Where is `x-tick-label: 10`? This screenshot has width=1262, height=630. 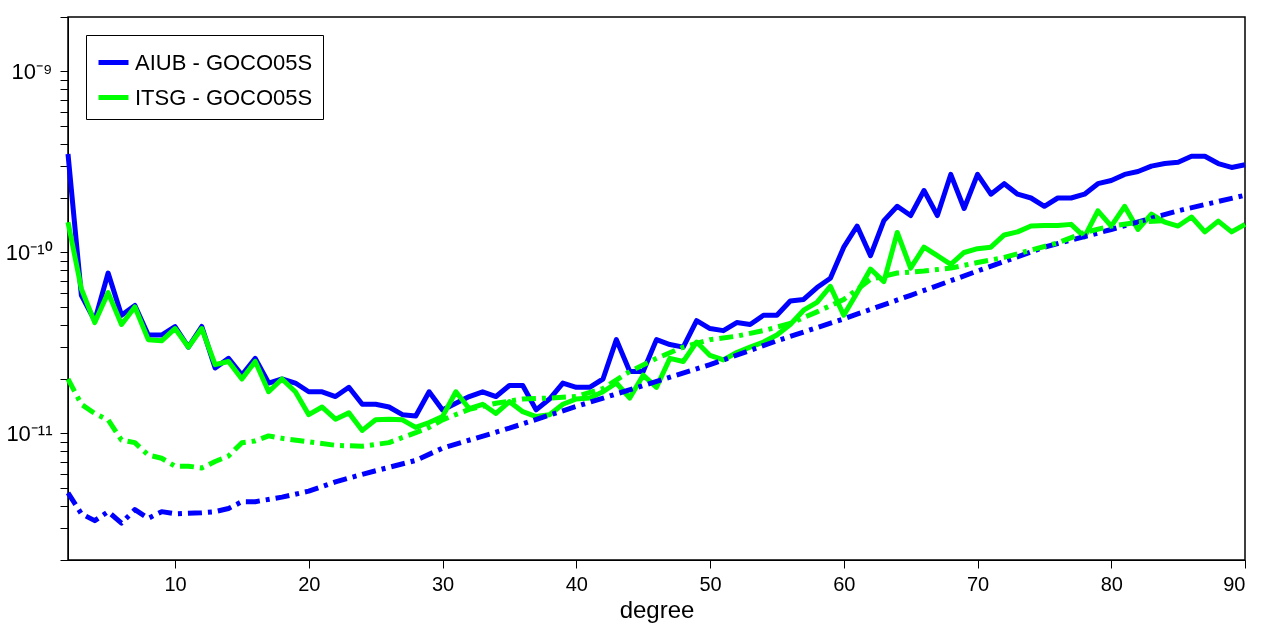
x-tick-label: 10 is located at coordinates (175, 583).